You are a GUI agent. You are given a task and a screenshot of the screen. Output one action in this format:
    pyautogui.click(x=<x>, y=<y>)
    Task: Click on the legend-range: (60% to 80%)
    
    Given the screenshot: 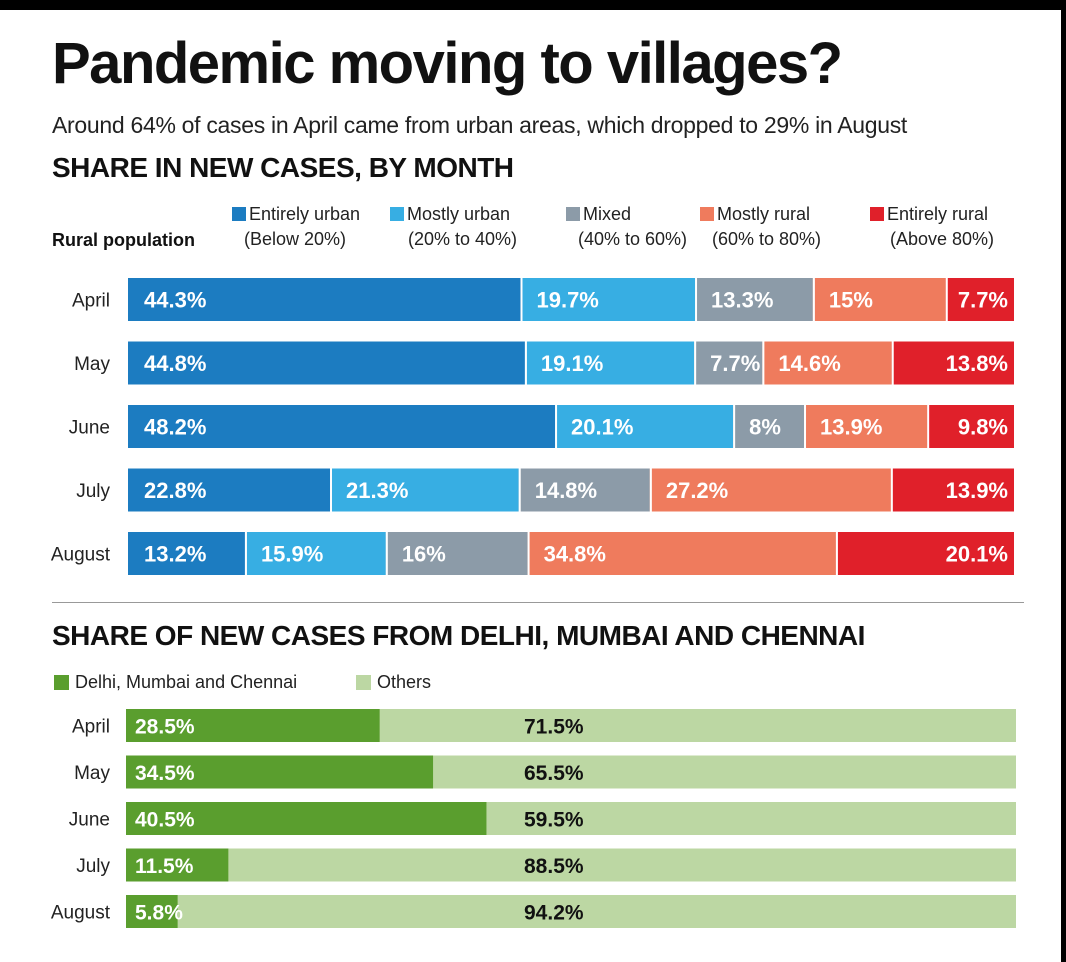 What is the action you would take?
    pyautogui.click(x=767, y=239)
    